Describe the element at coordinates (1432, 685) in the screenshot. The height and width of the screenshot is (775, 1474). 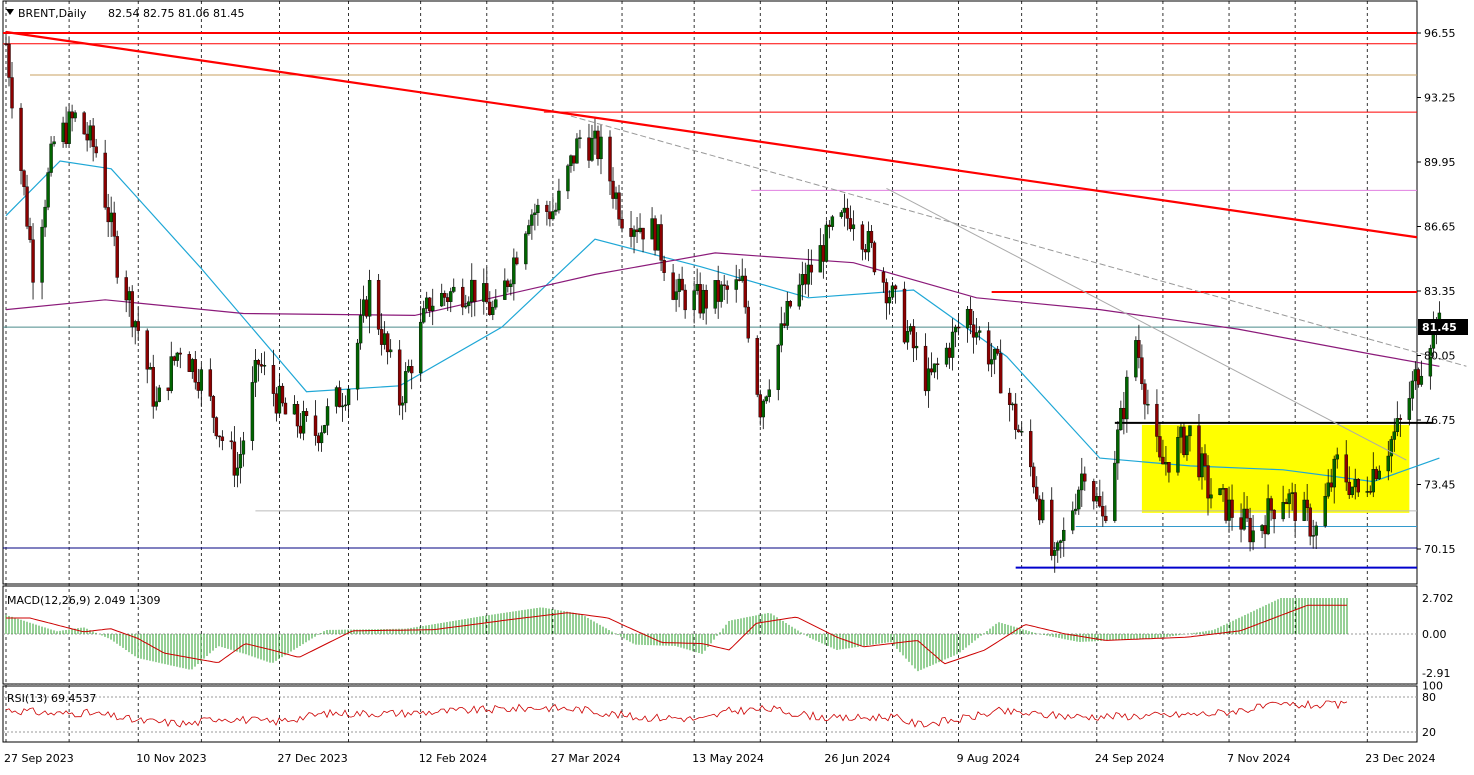
I see `rsi-tick-label: 100` at that location.